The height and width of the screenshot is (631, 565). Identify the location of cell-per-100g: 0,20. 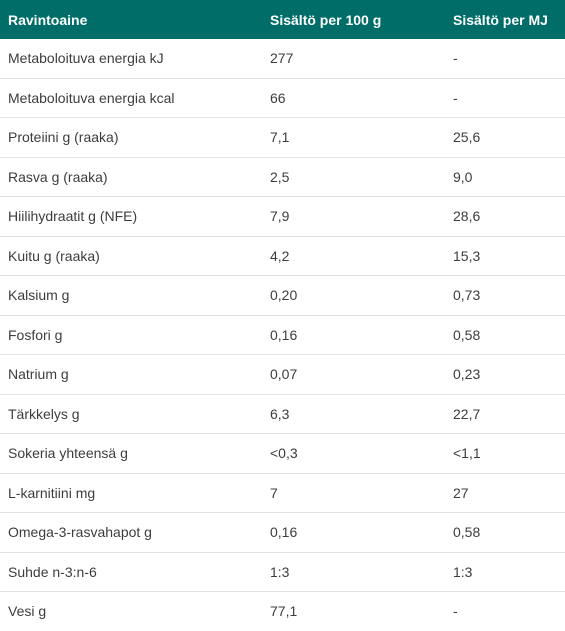
(353, 295).